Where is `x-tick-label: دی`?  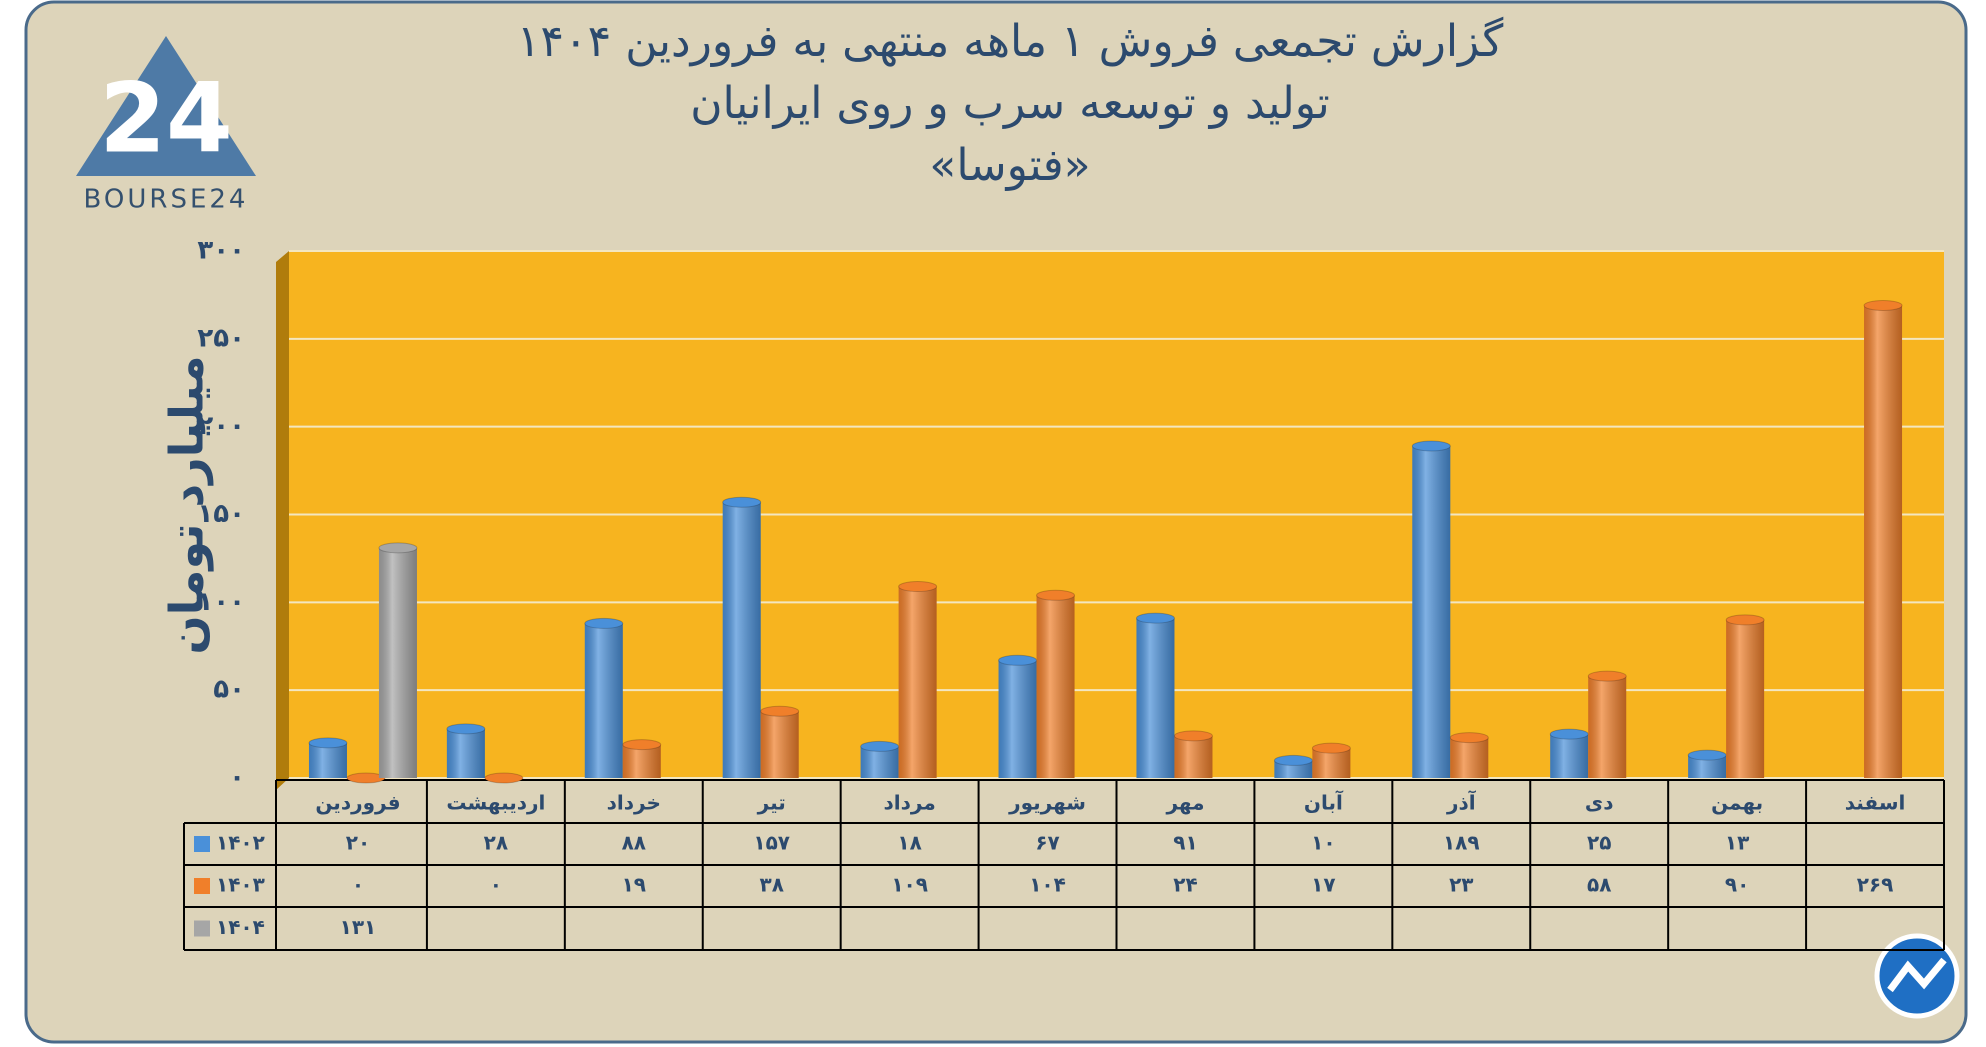
x-tick-label: دی is located at coordinates (1599, 803).